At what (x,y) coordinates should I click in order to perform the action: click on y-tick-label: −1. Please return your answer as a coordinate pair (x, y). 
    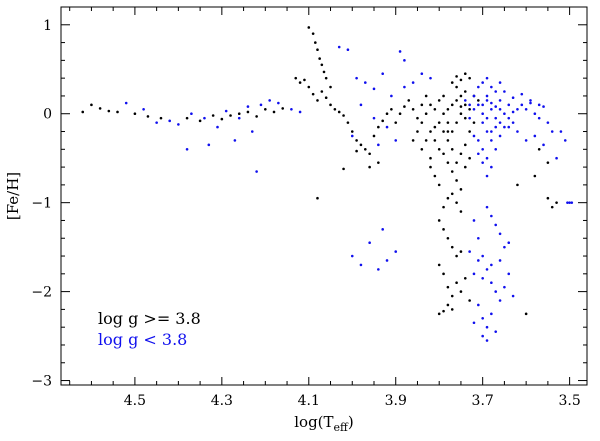
    Looking at the image, I should click on (41, 204).